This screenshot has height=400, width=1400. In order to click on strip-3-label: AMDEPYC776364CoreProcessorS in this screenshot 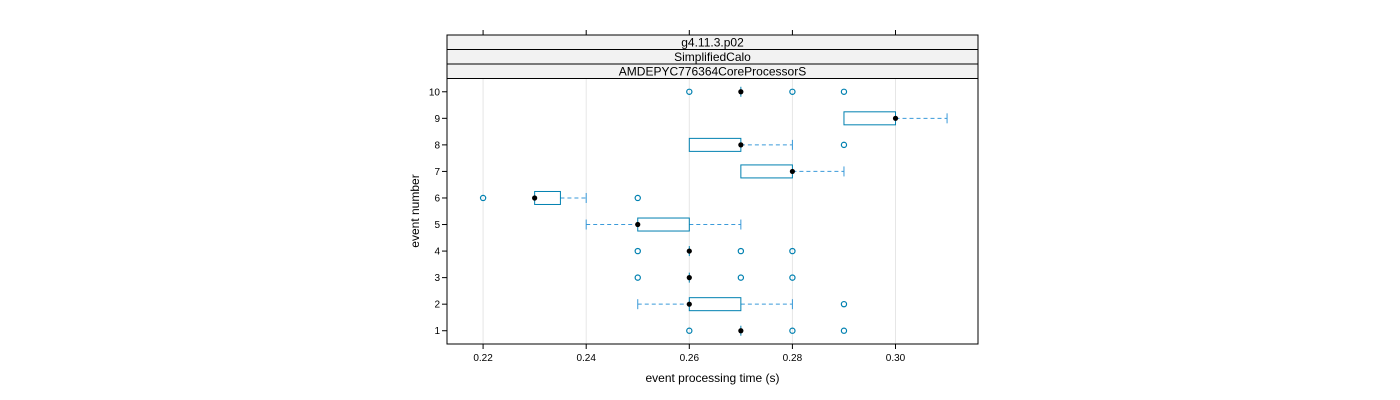, I will do `click(712, 72)`.